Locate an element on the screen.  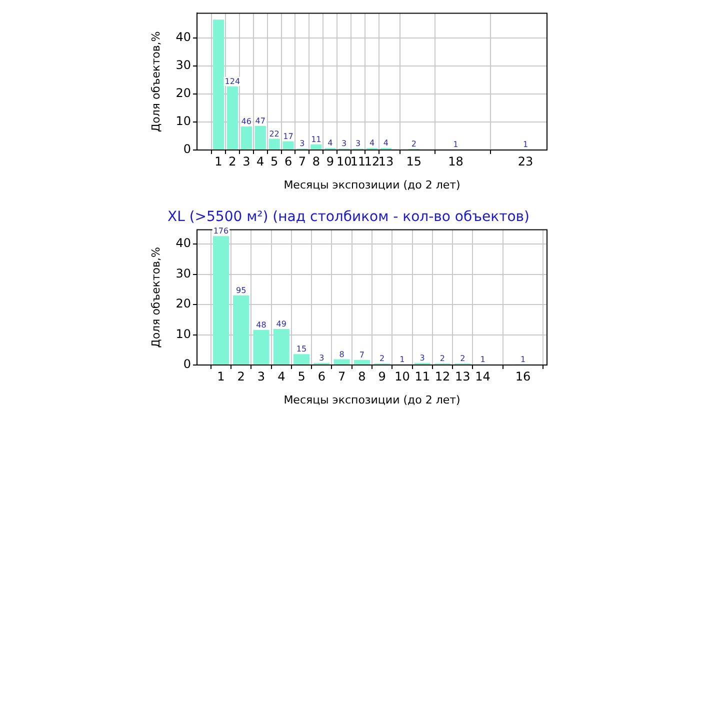
x-tick-label: 18 is located at coordinates (456, 161).